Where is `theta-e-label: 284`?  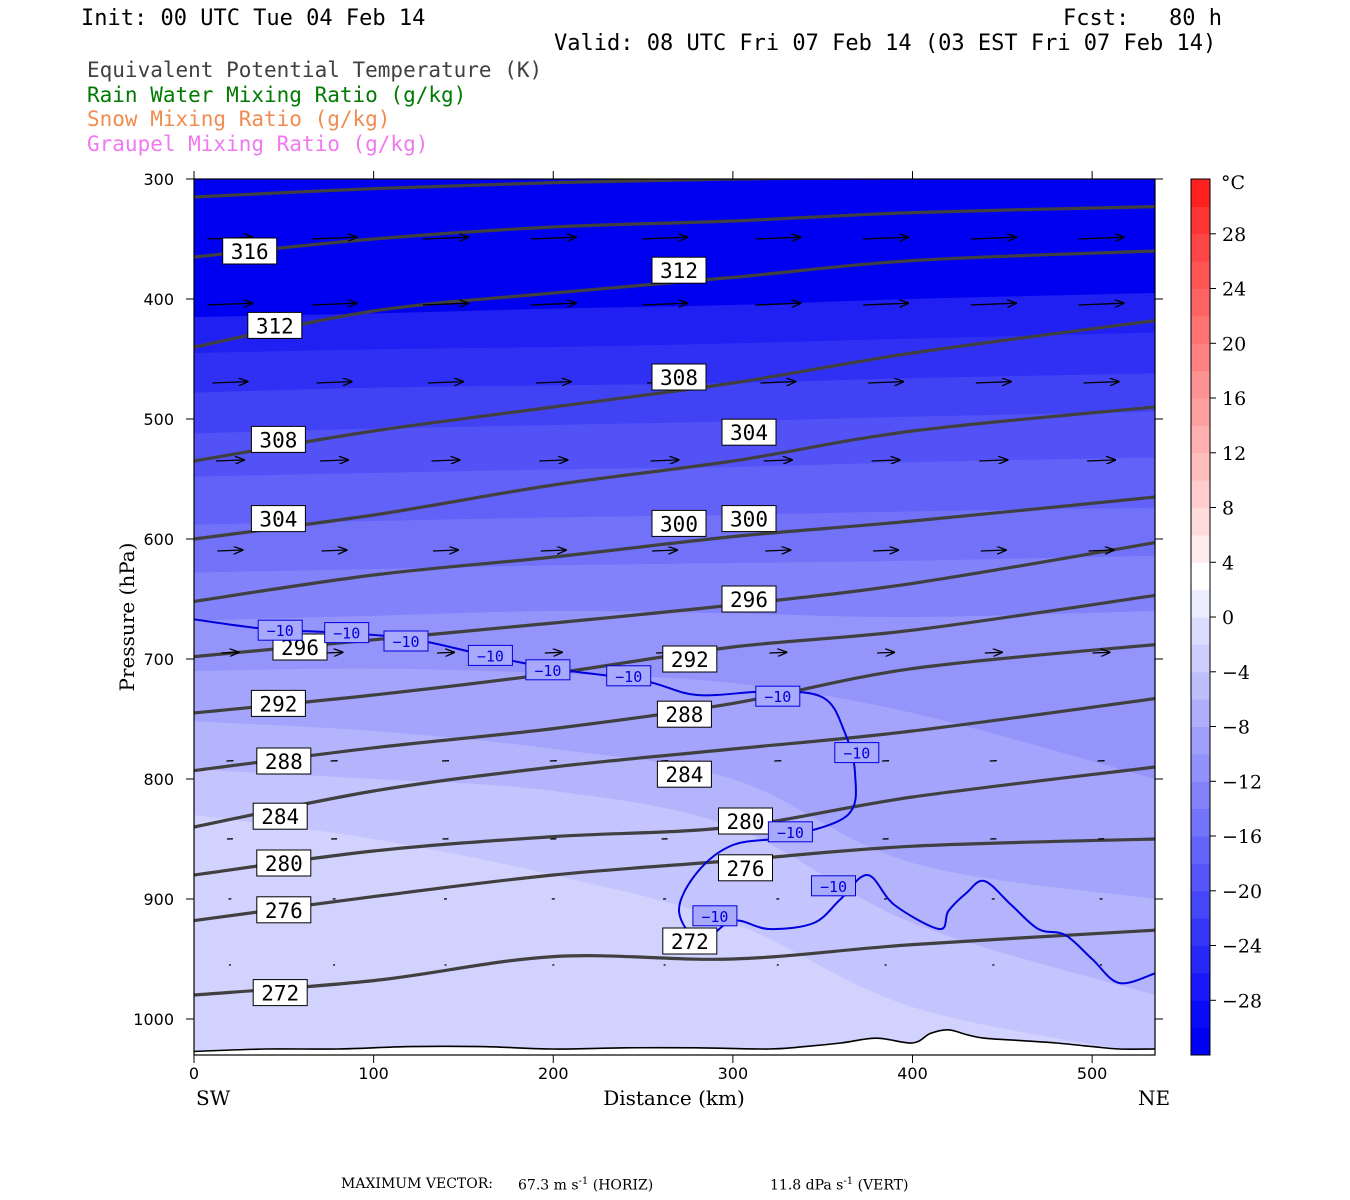 theta-e-label: 284 is located at coordinates (280, 817).